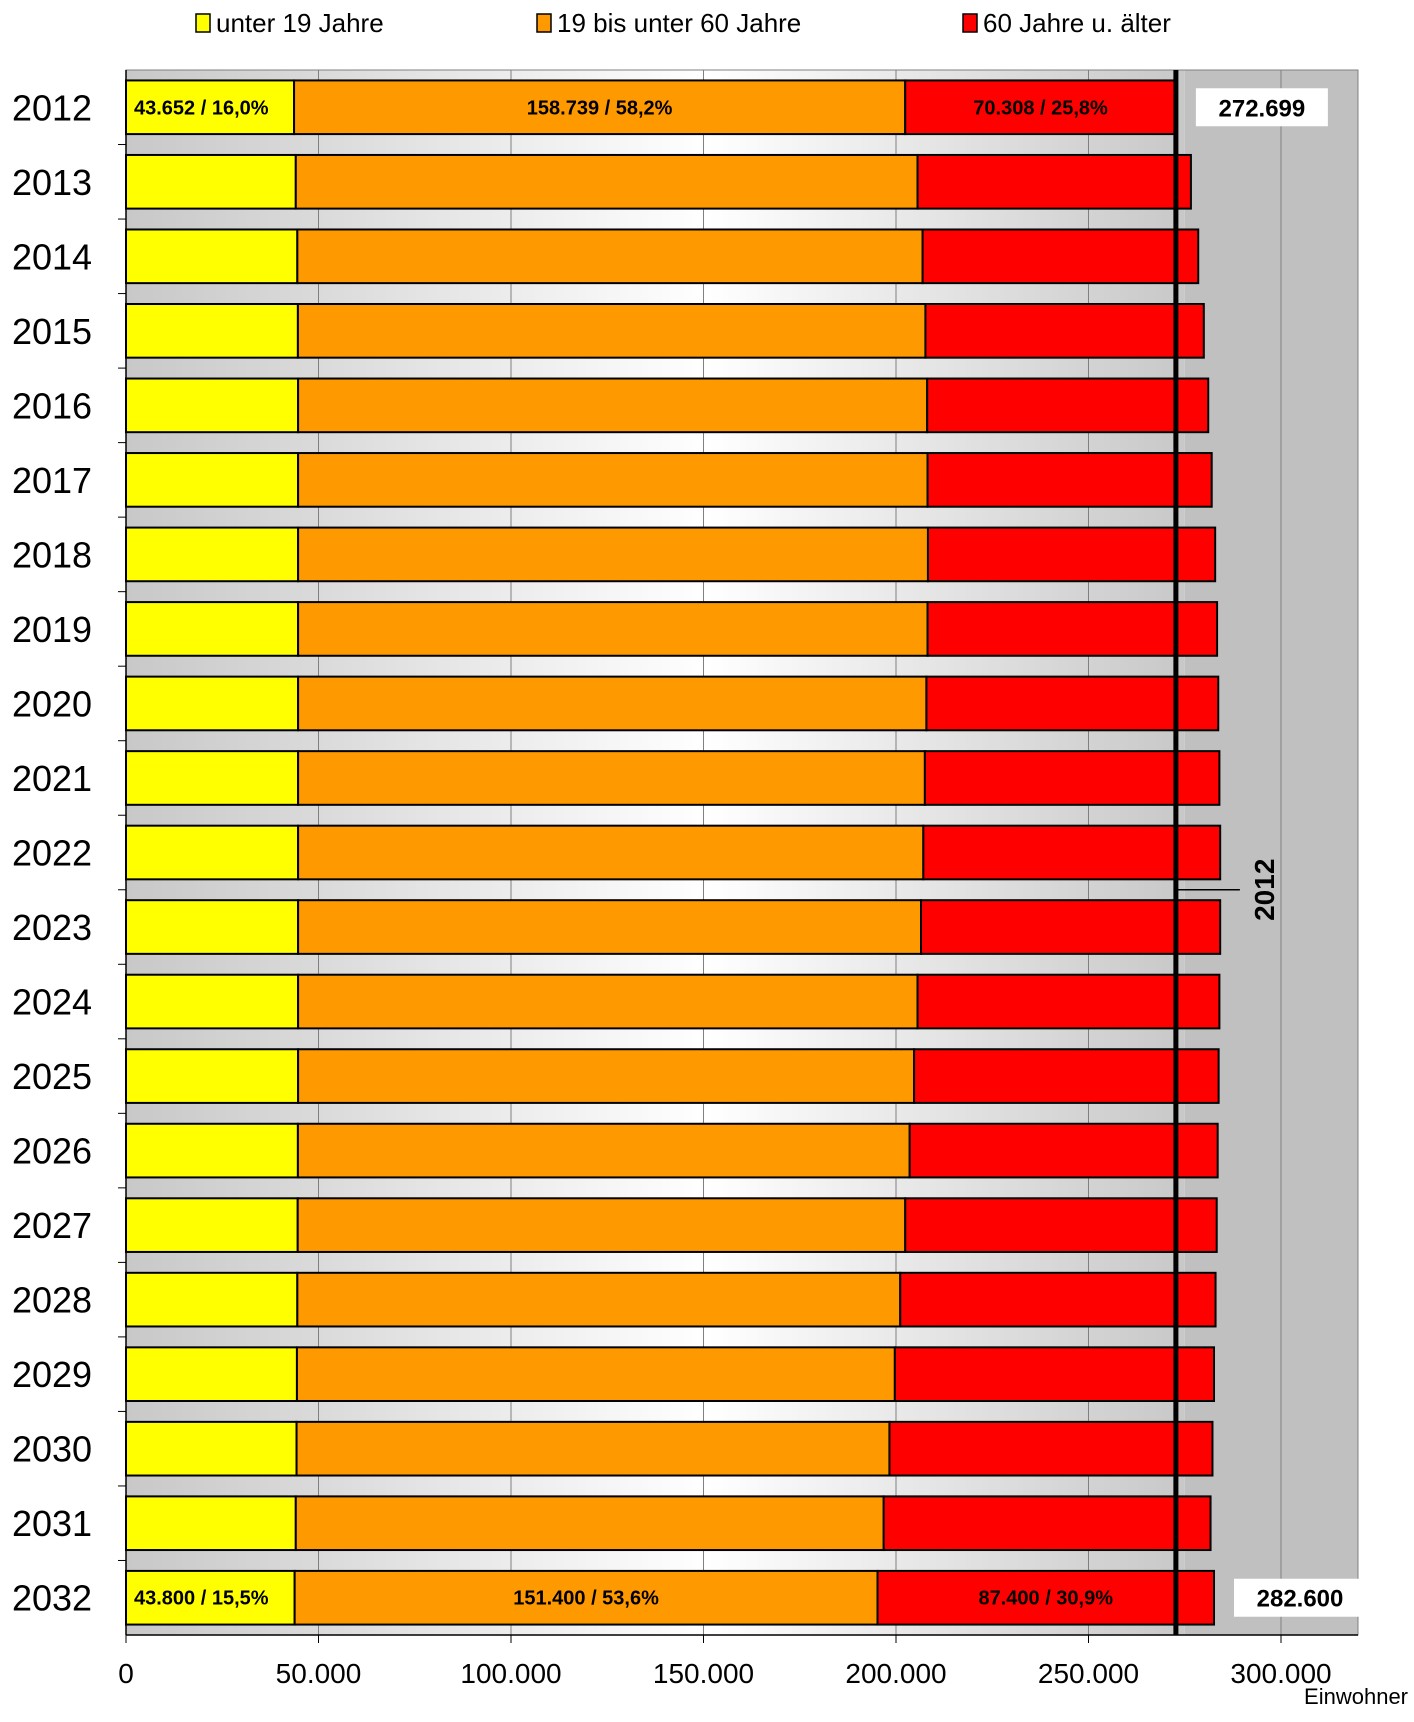 The image size is (1414, 1722). What do you see at coordinates (52, 1598) in the screenshot?
I see `year-label: 2032` at bounding box center [52, 1598].